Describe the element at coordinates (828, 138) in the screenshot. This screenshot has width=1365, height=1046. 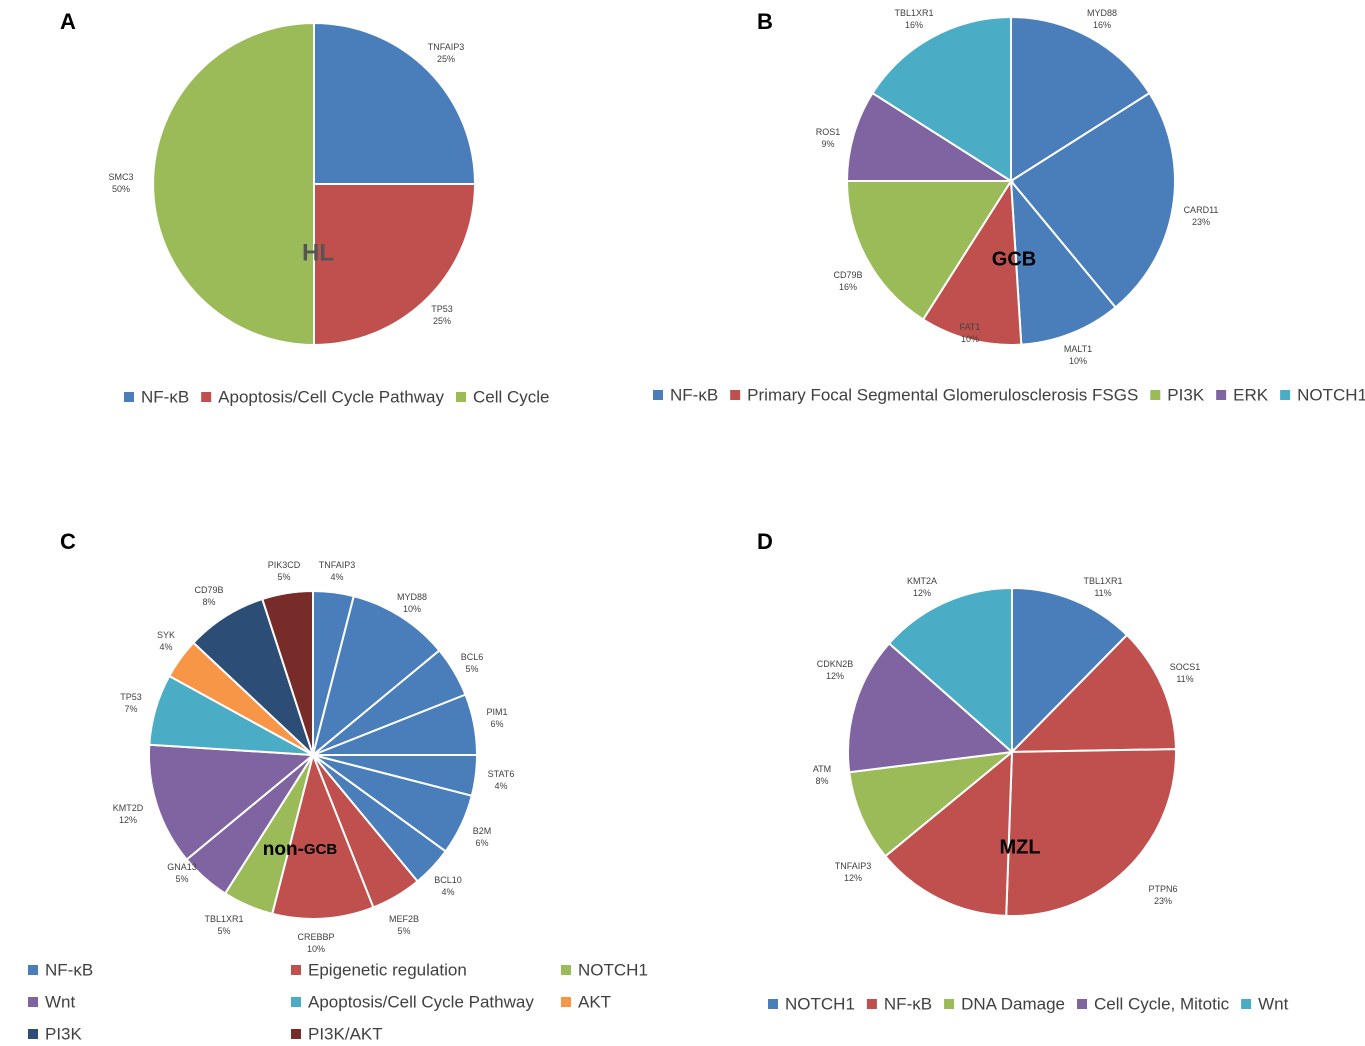
I see `slice-label-ros1: ROS1 9%` at that location.